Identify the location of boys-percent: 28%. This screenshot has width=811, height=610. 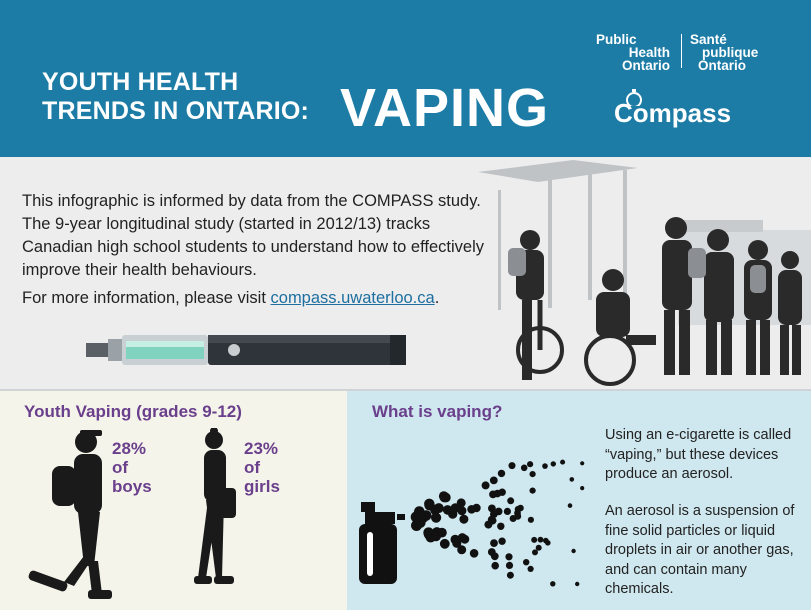
(129, 448).